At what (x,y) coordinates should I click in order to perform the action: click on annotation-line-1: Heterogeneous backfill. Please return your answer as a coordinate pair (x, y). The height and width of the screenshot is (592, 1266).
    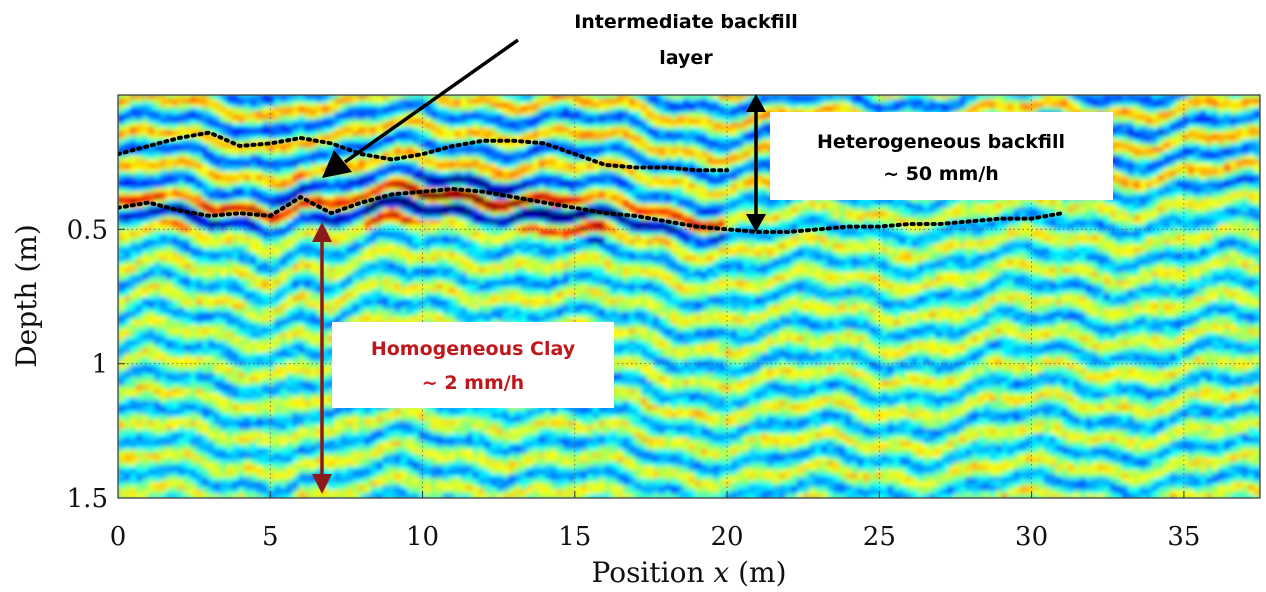
    Looking at the image, I should click on (941, 142).